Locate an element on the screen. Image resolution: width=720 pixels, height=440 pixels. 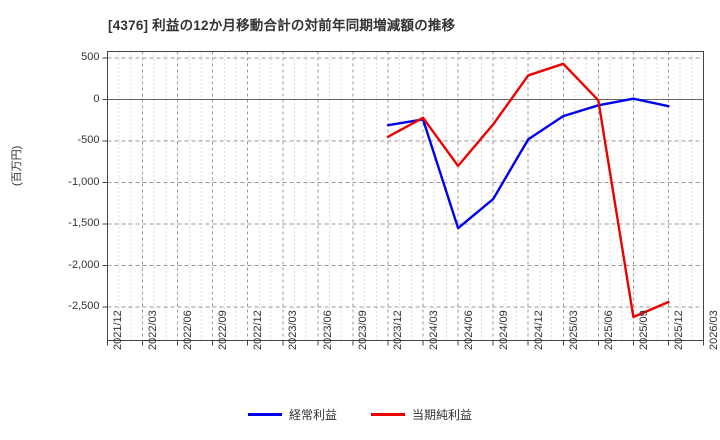
y-tick-label: -2,000 is located at coordinates (84, 264).